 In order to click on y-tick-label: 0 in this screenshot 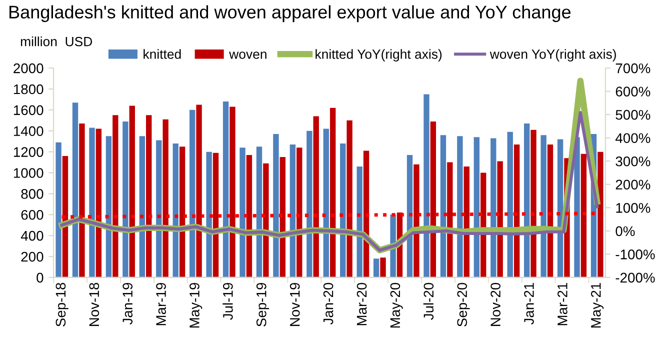, I will do `click(40, 277)`.